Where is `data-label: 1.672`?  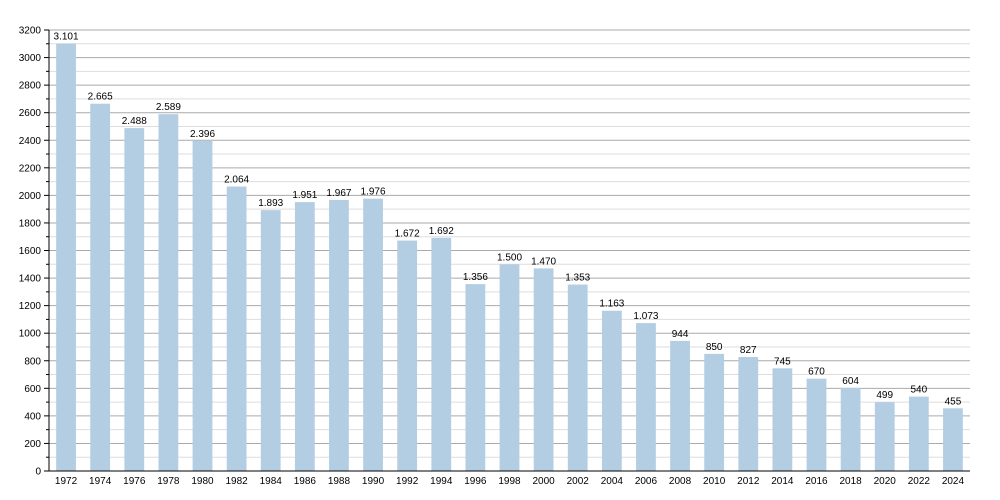
data-label: 1.672 is located at coordinates (407, 234).